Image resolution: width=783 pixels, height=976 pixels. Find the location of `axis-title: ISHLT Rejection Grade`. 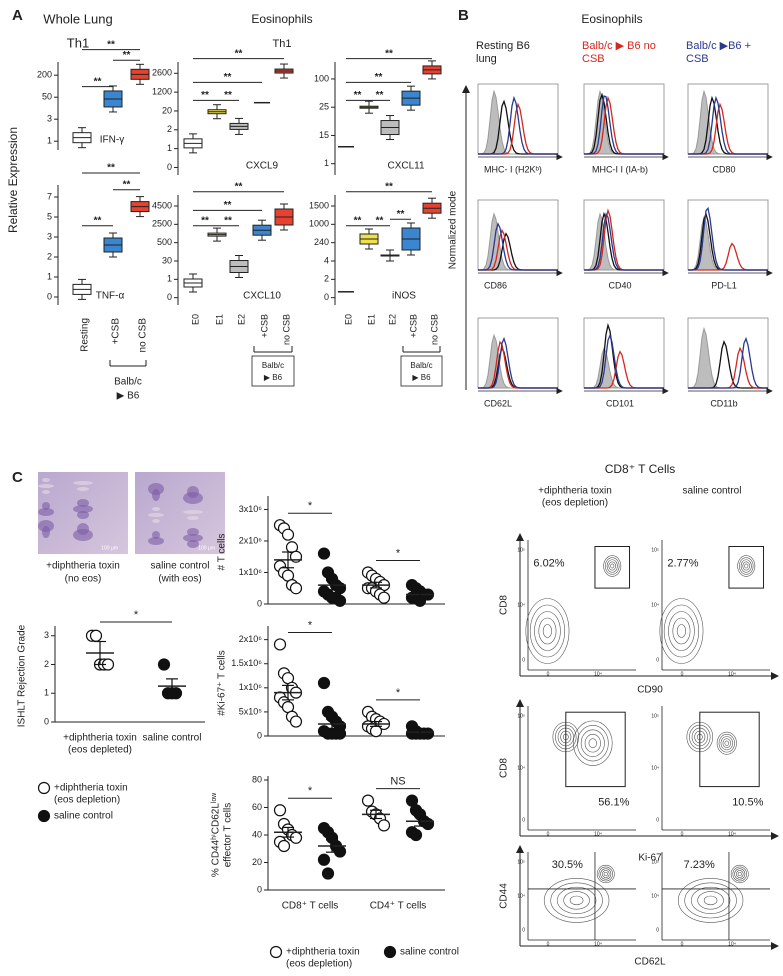

axis-title: ISHLT Rejection Grade is located at coordinates (22, 675).